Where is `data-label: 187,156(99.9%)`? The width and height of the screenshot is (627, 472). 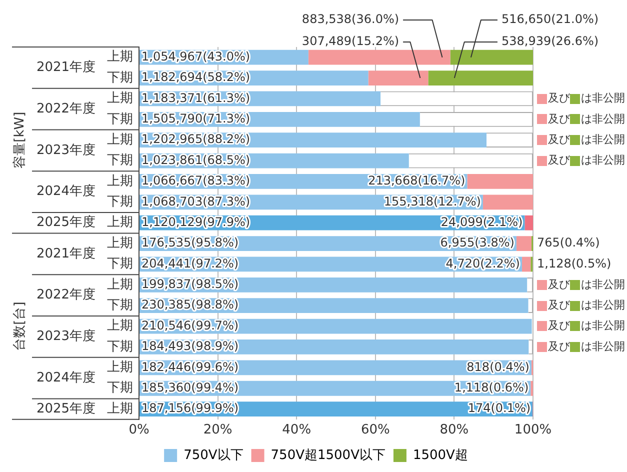 data-label: 187,156(99.9%) is located at coordinates (190, 408).